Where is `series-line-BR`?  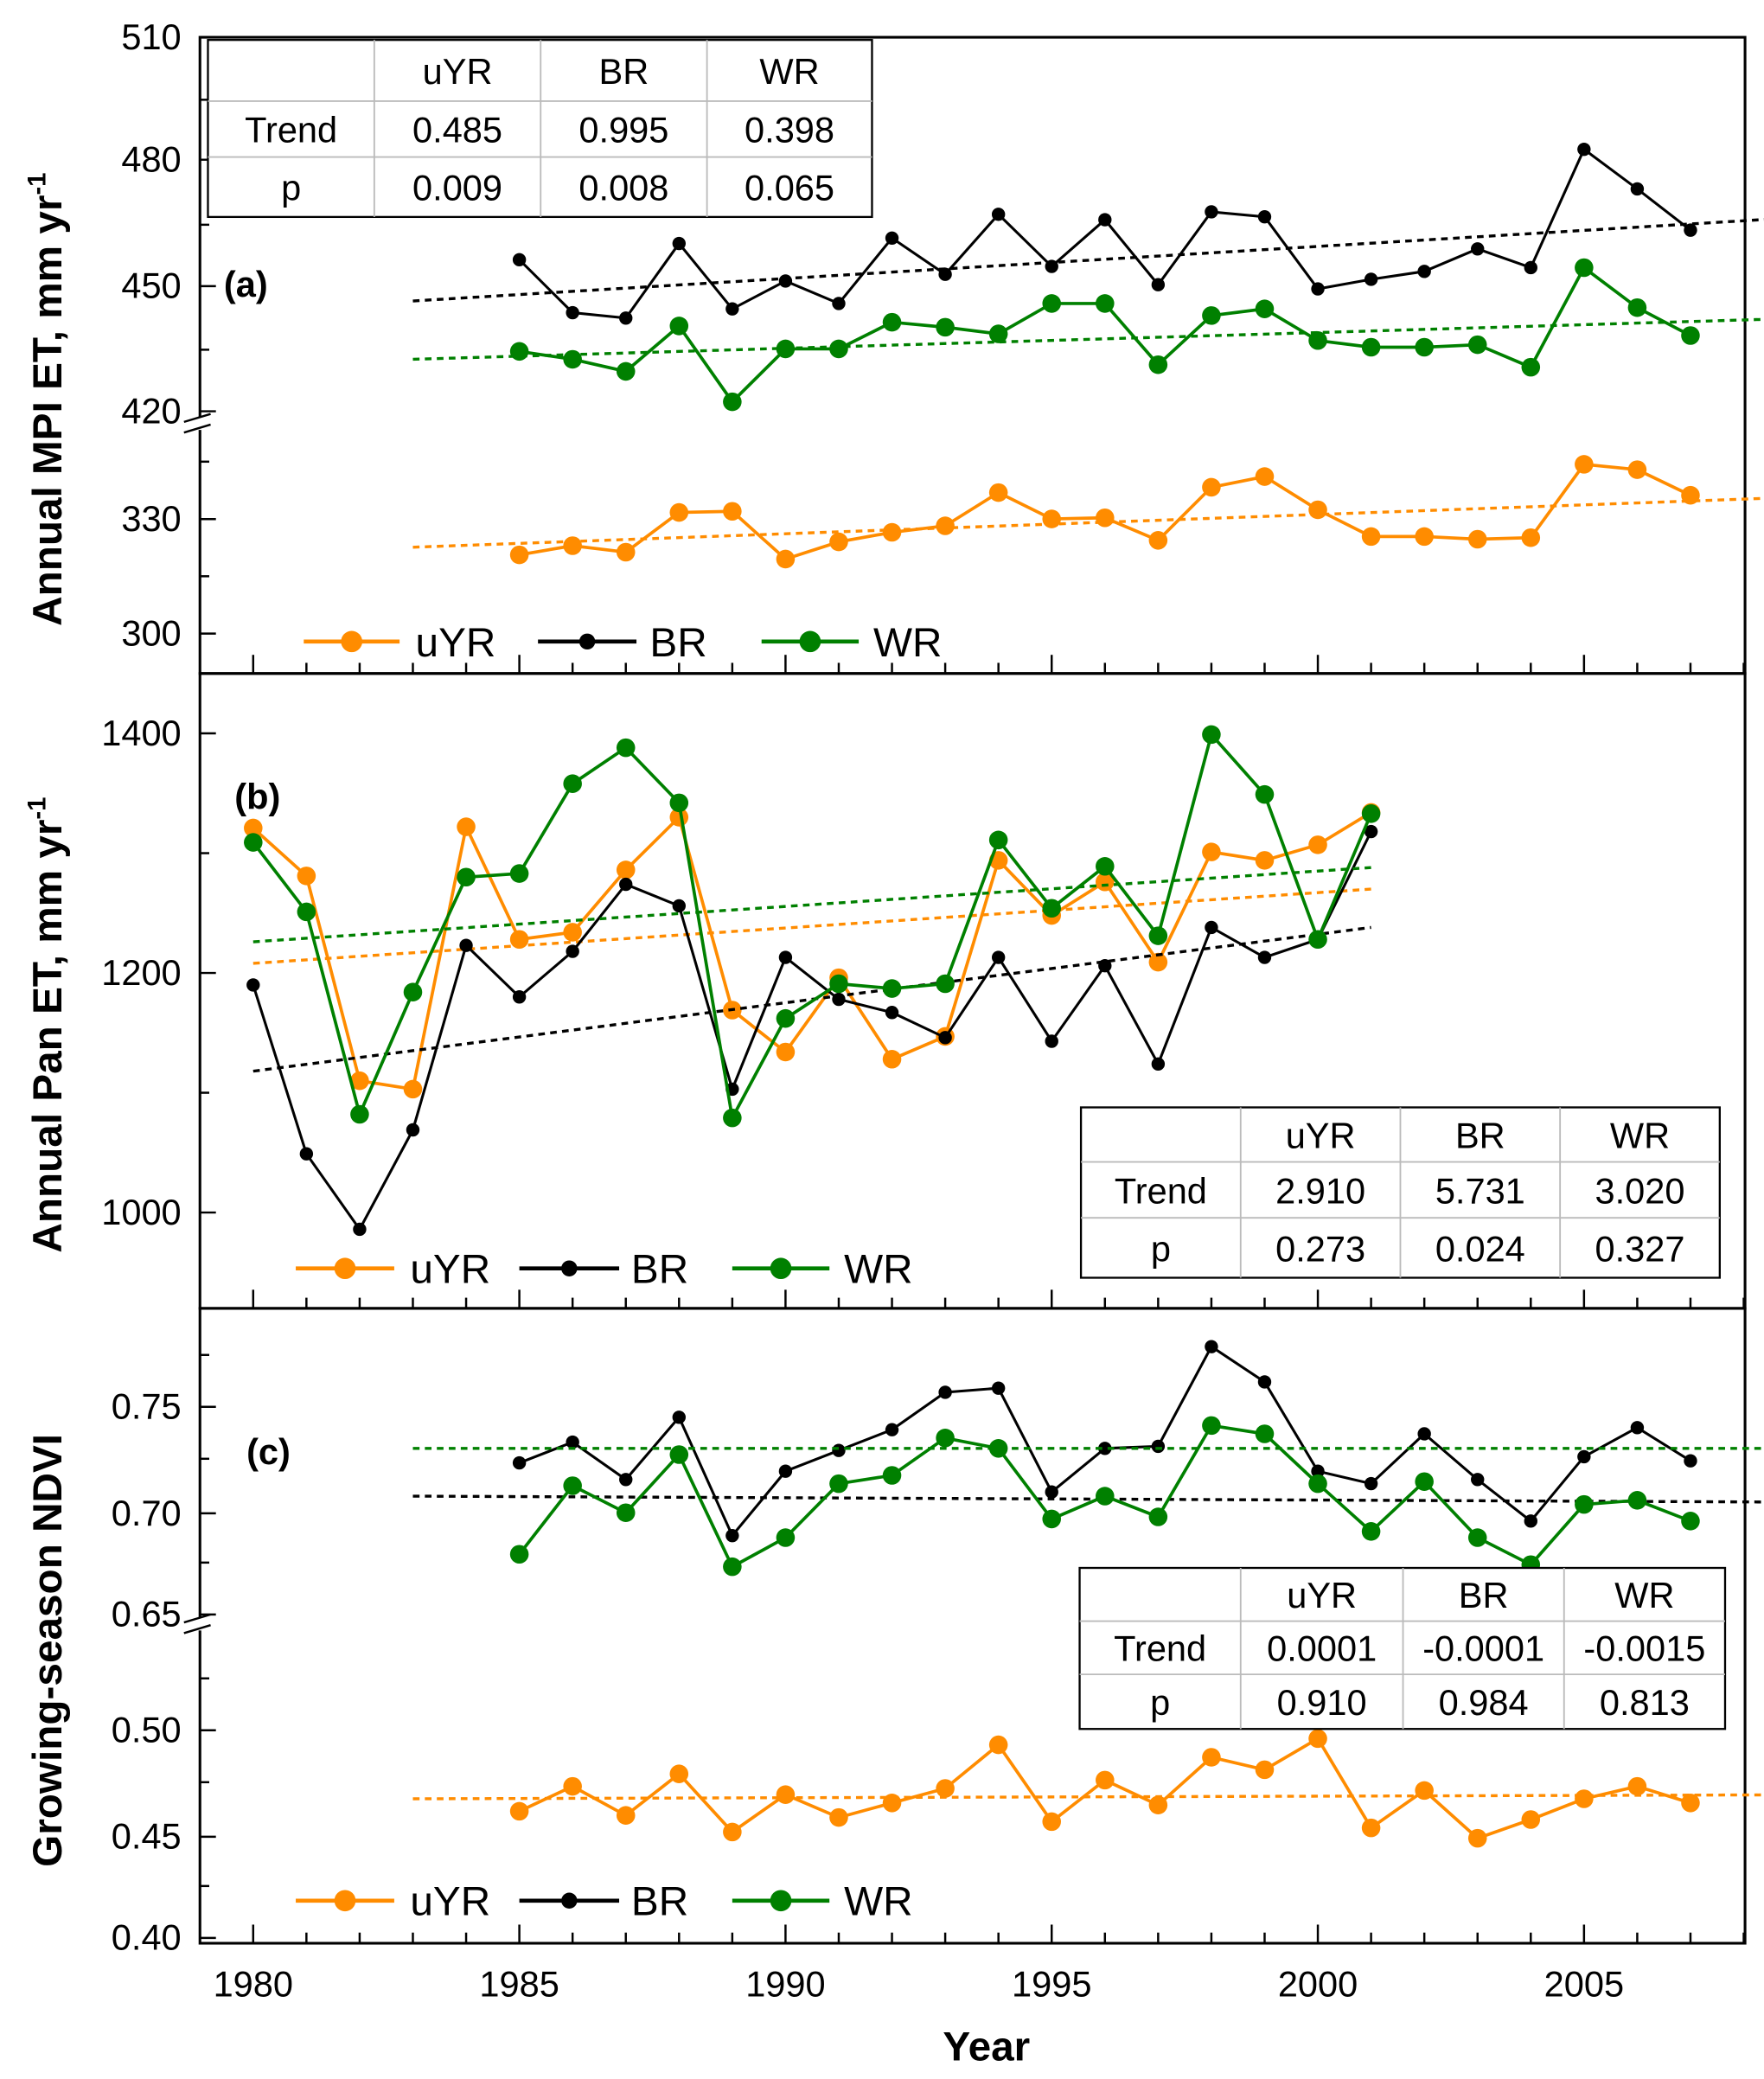
series-line-BR is located at coordinates (812, 1031).